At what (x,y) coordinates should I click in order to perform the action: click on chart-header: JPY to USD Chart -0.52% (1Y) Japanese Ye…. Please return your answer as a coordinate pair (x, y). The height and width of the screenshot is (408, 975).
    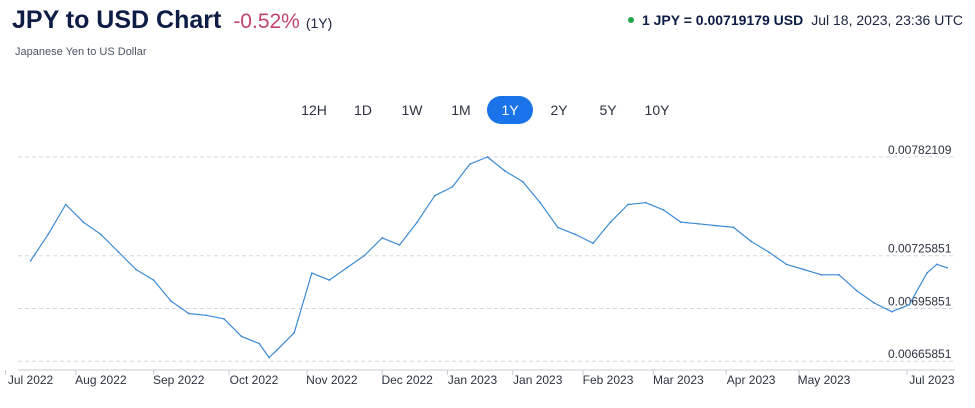
    Looking at the image, I should click on (487, 36).